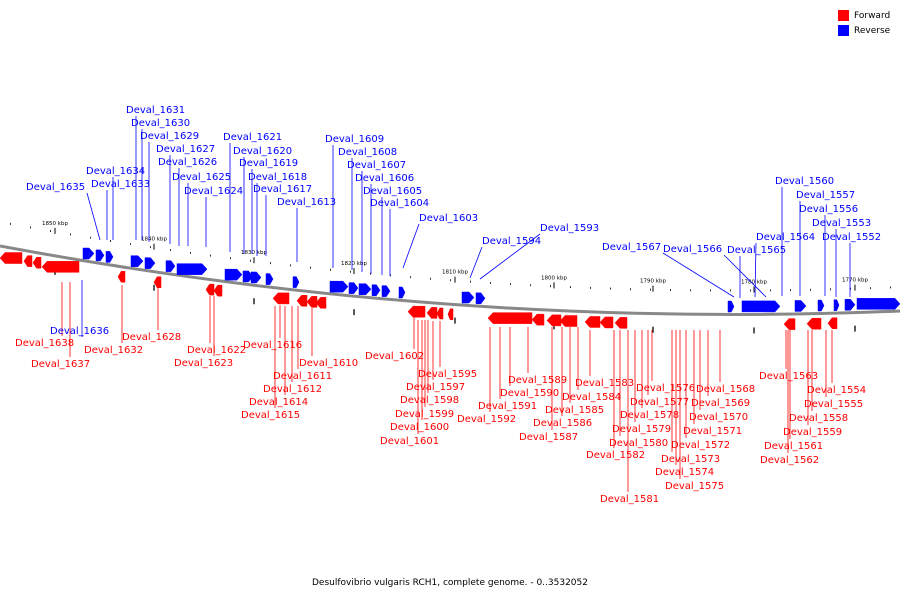 The width and height of the screenshot is (900, 600). Describe the element at coordinates (424, 414) in the screenshot. I see `forward-gene-label: Deval_1599` at that location.